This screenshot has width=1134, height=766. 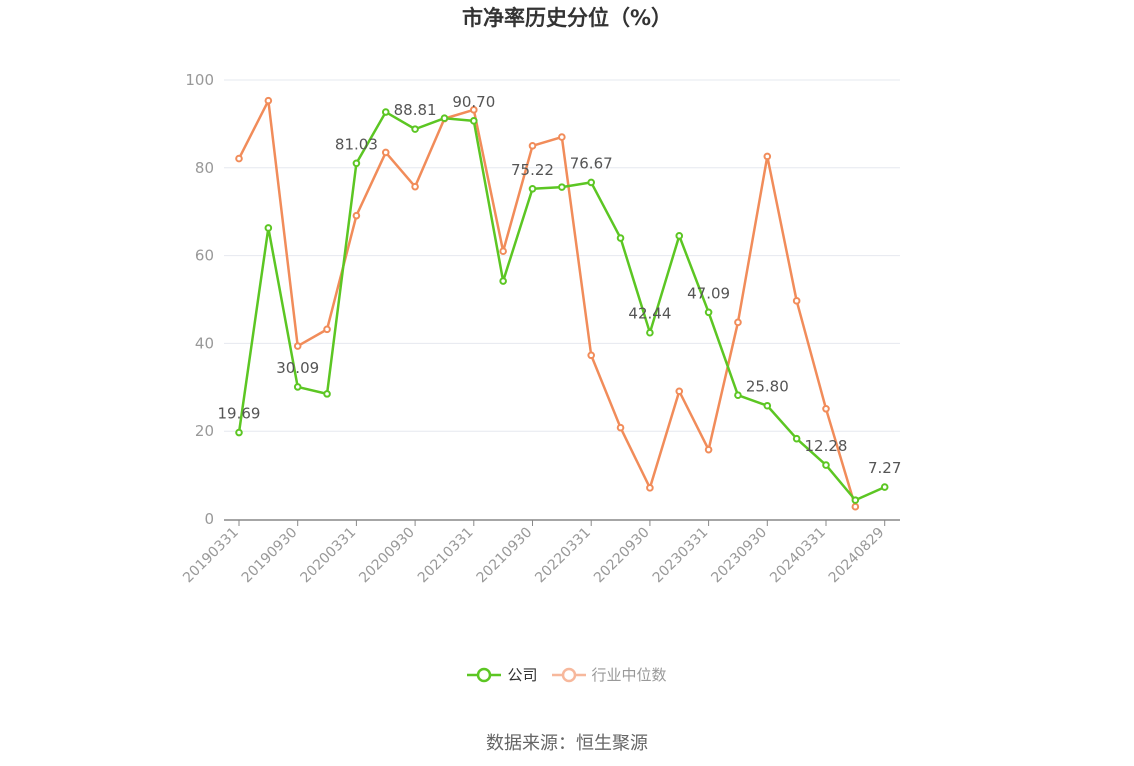 I want to click on legend-company-marker, so click(x=484, y=674).